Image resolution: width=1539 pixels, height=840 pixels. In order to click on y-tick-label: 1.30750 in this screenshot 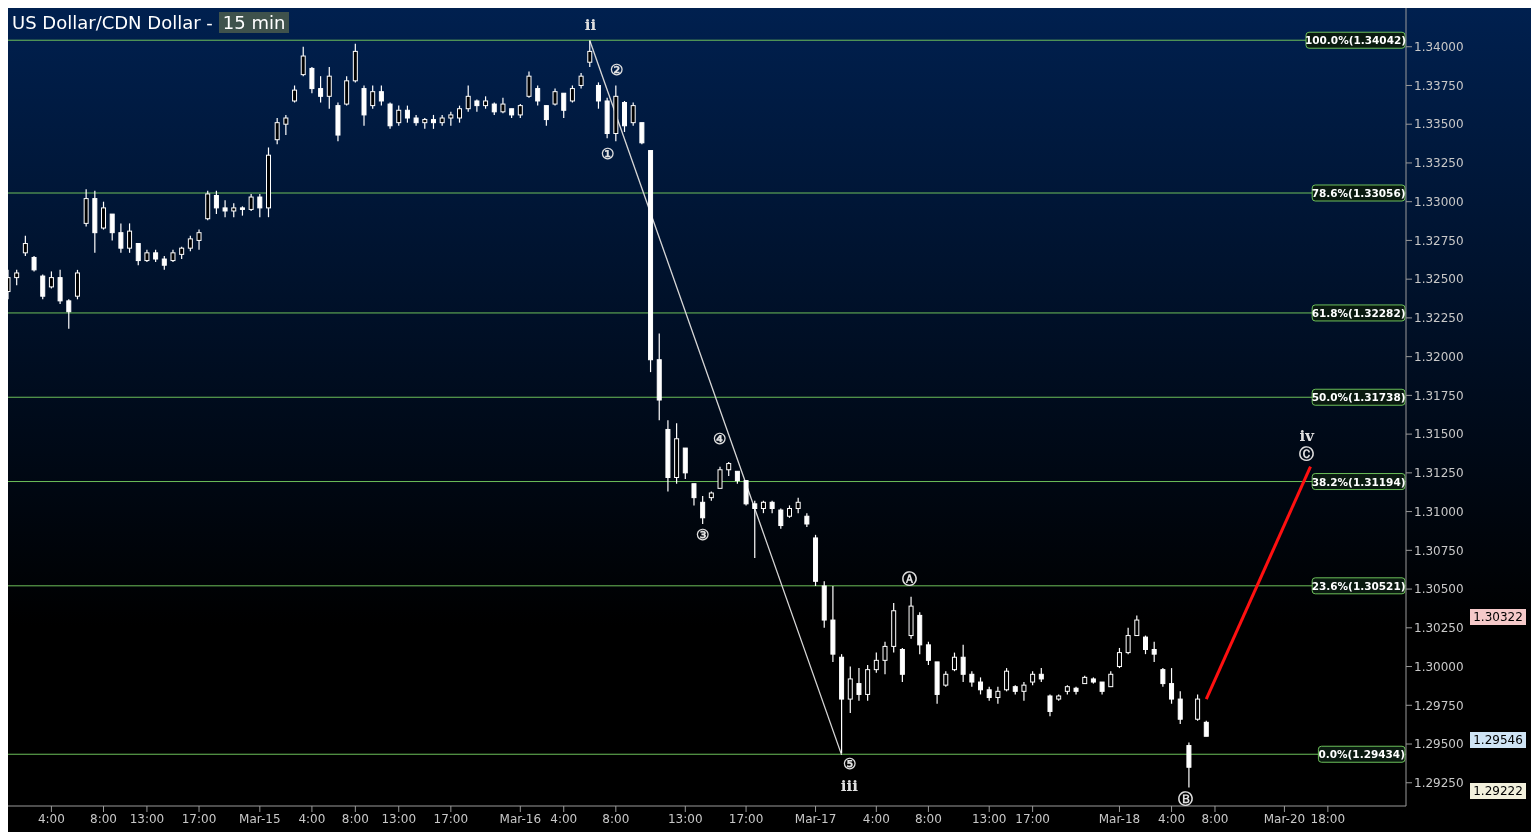, I will do `click(1439, 550)`.